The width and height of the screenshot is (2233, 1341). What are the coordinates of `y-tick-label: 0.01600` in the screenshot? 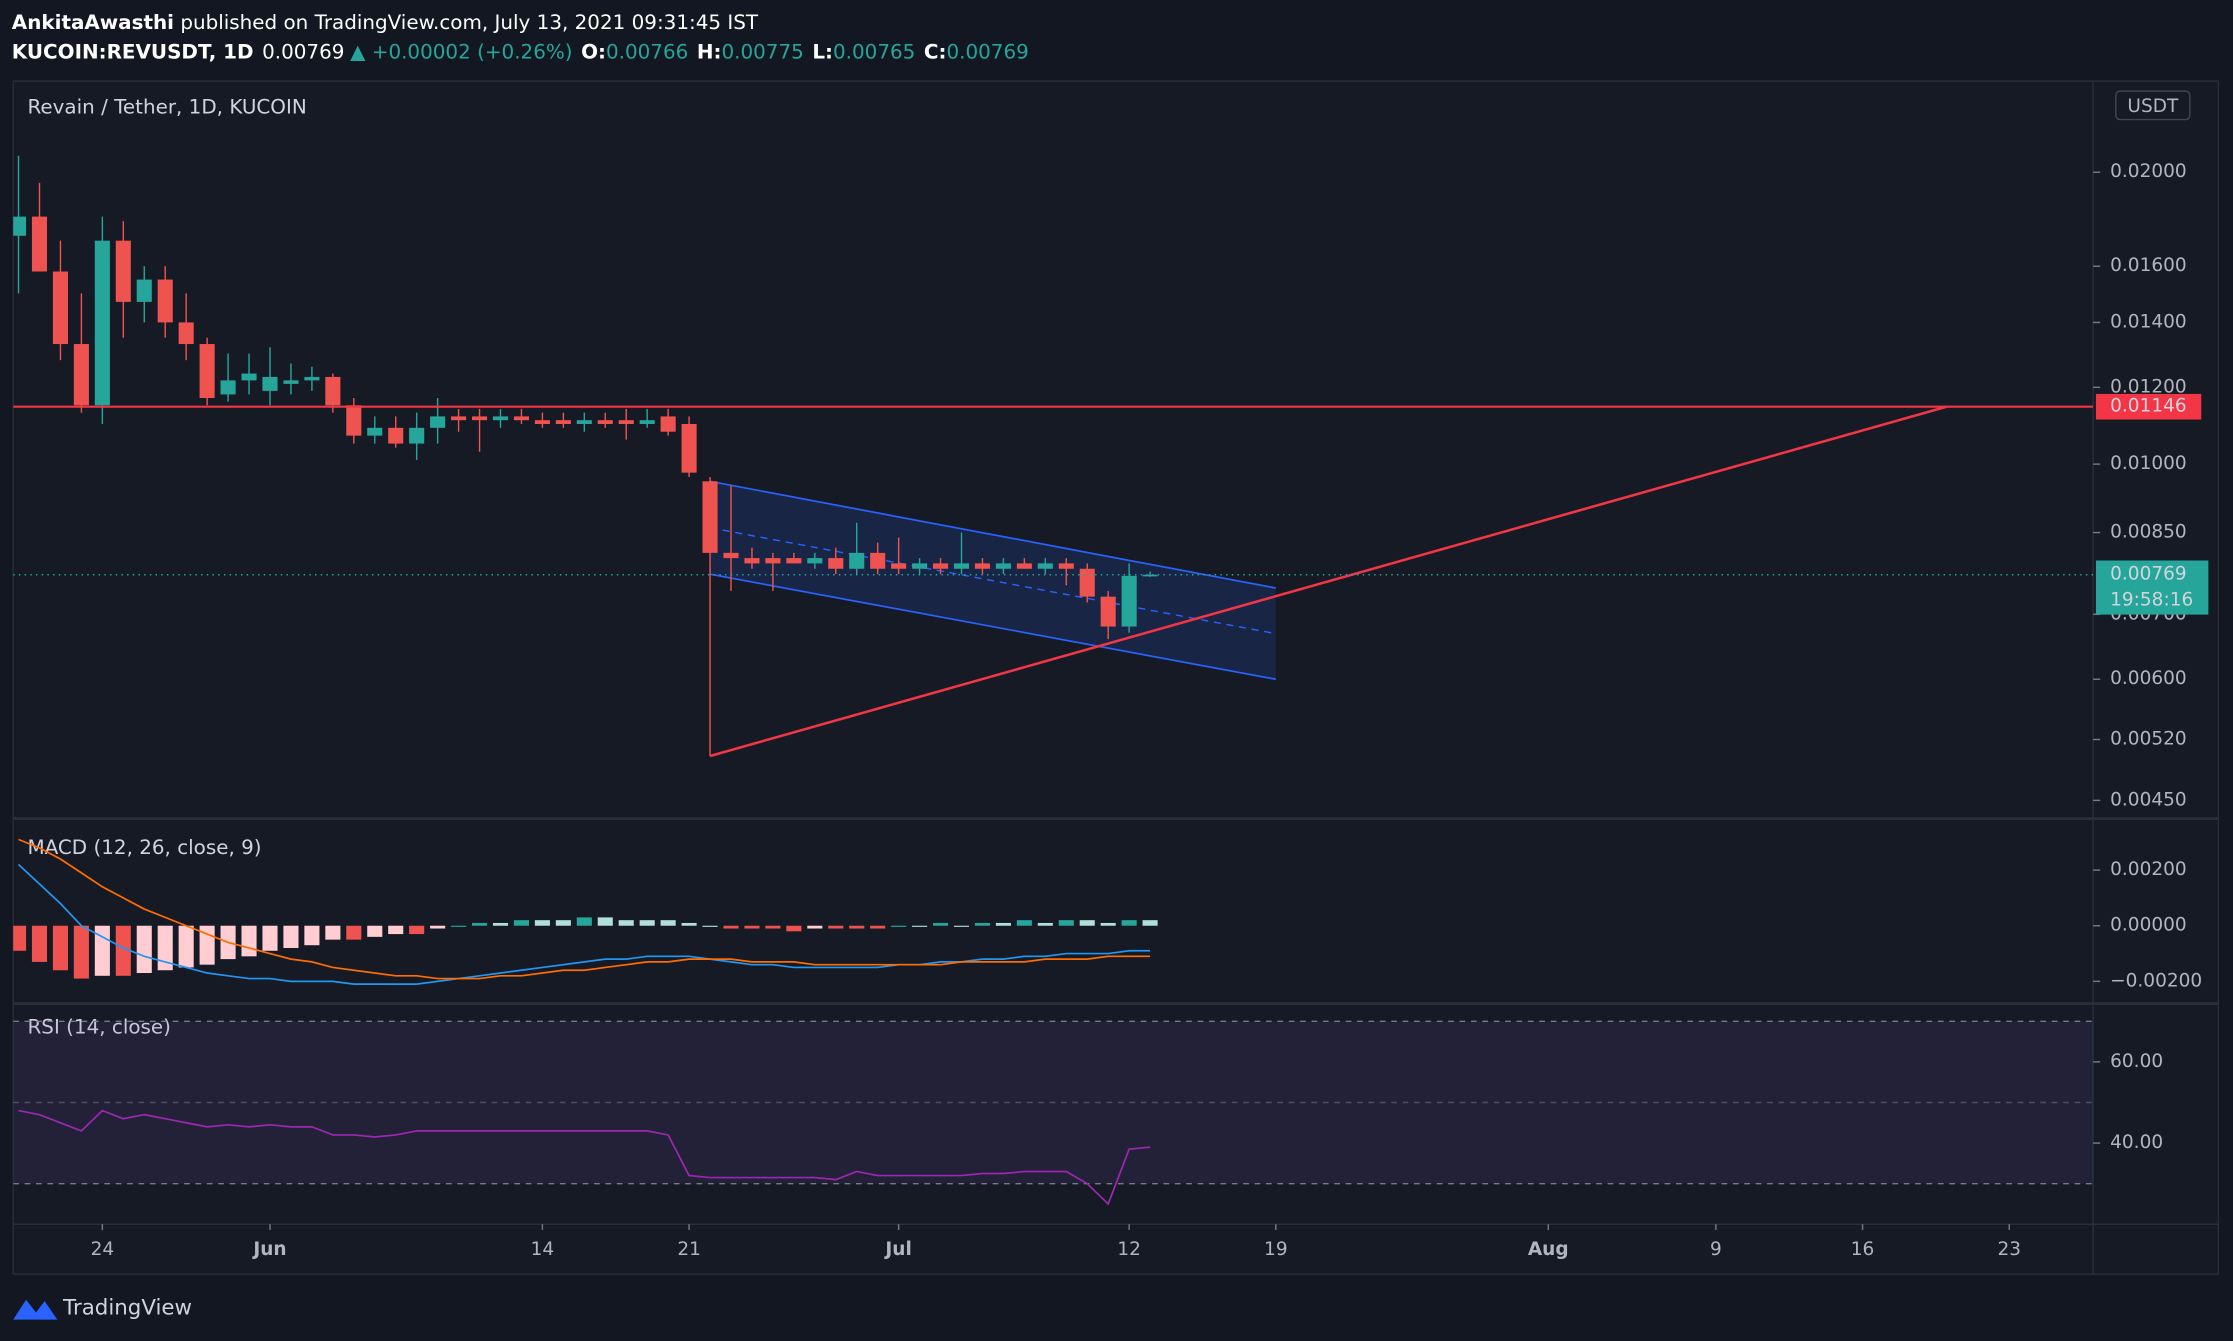 It's located at (2148, 265).